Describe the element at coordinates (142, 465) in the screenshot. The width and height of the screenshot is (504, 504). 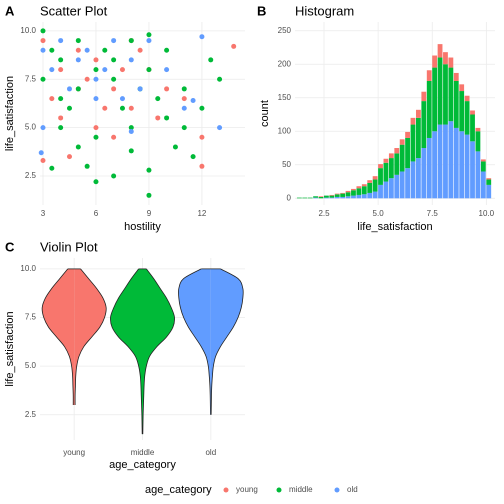
I see `x-axis-title: age_category` at that location.